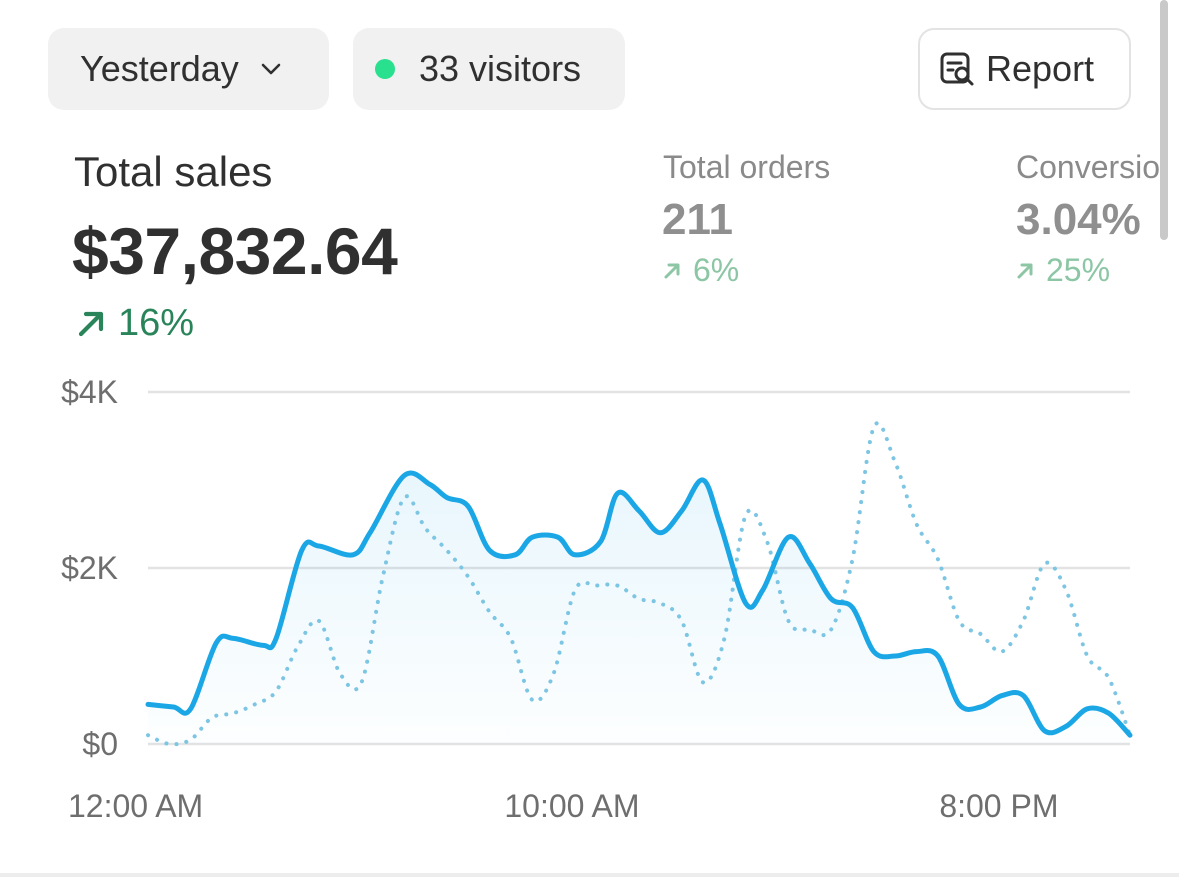  Describe the element at coordinates (1040, 68) in the screenshot. I see `report-label: Report` at that location.